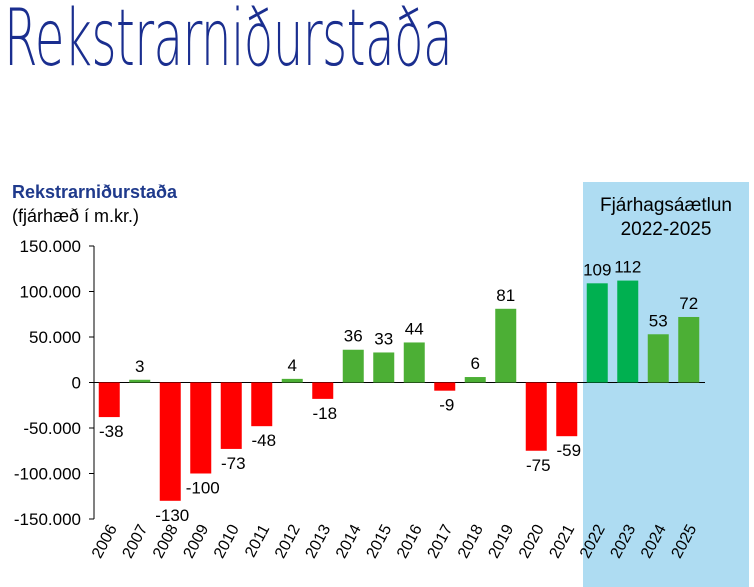 Image resolution: width=754 pixels, height=587 pixels. What do you see at coordinates (475, 363) in the screenshot?
I see `data-label: 6` at bounding box center [475, 363].